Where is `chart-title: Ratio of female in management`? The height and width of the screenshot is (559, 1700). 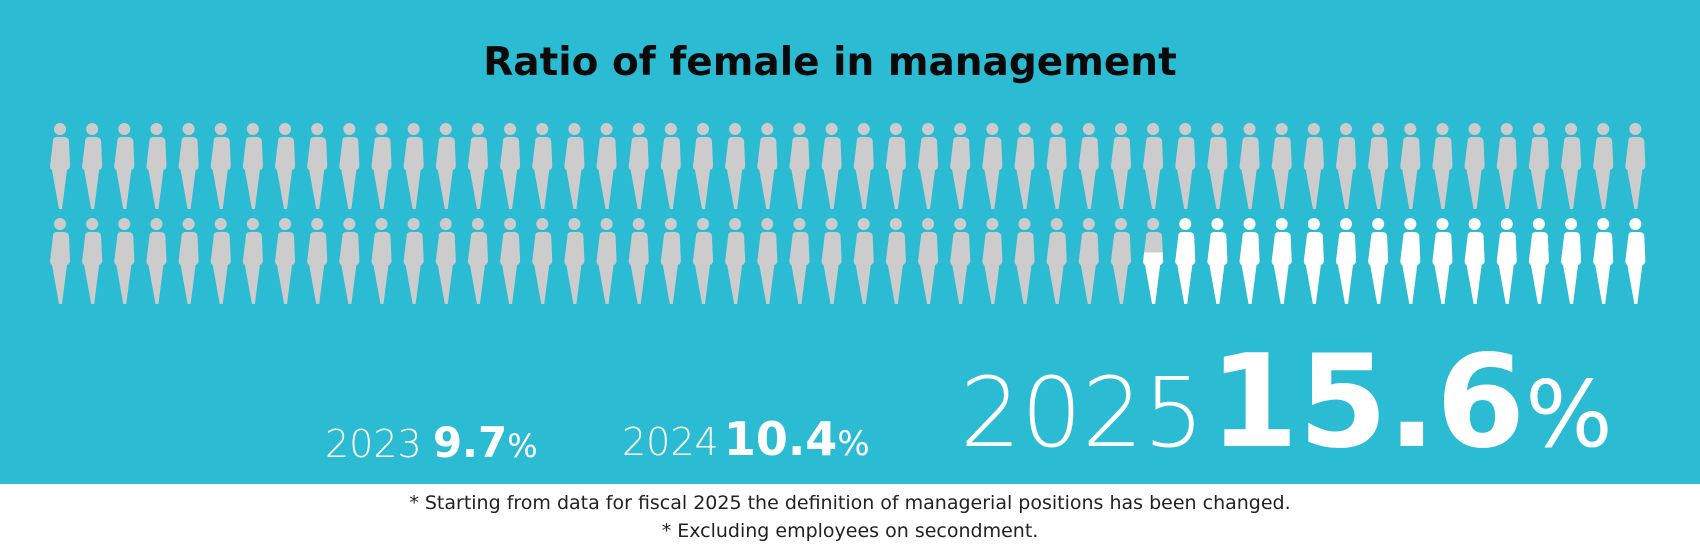
chart-title: Ratio of female in management is located at coordinates (830, 62).